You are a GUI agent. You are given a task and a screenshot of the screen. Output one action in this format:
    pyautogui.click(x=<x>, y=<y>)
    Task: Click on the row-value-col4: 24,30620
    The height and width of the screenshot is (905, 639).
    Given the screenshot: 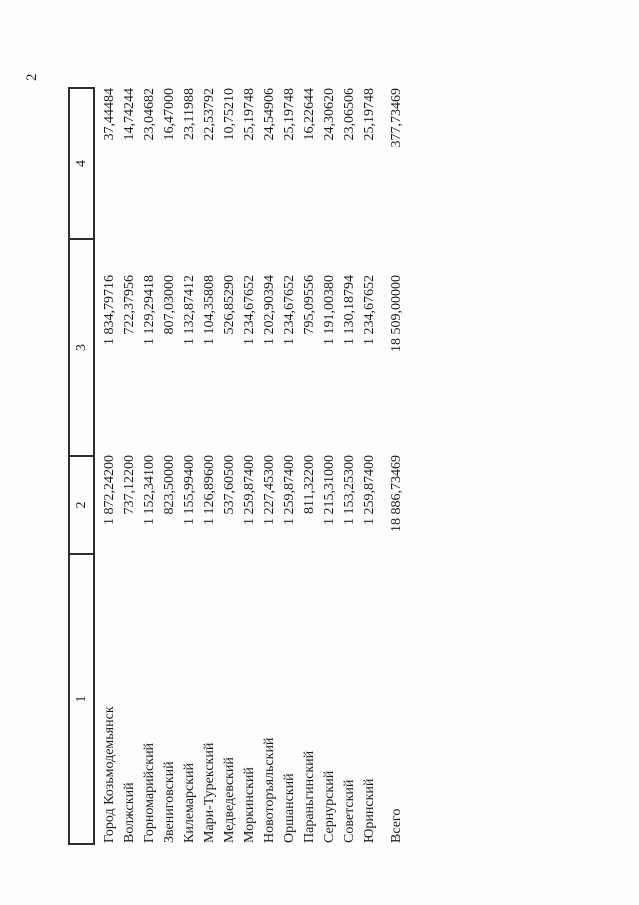 What is the action you would take?
    pyautogui.click(x=329, y=114)
    